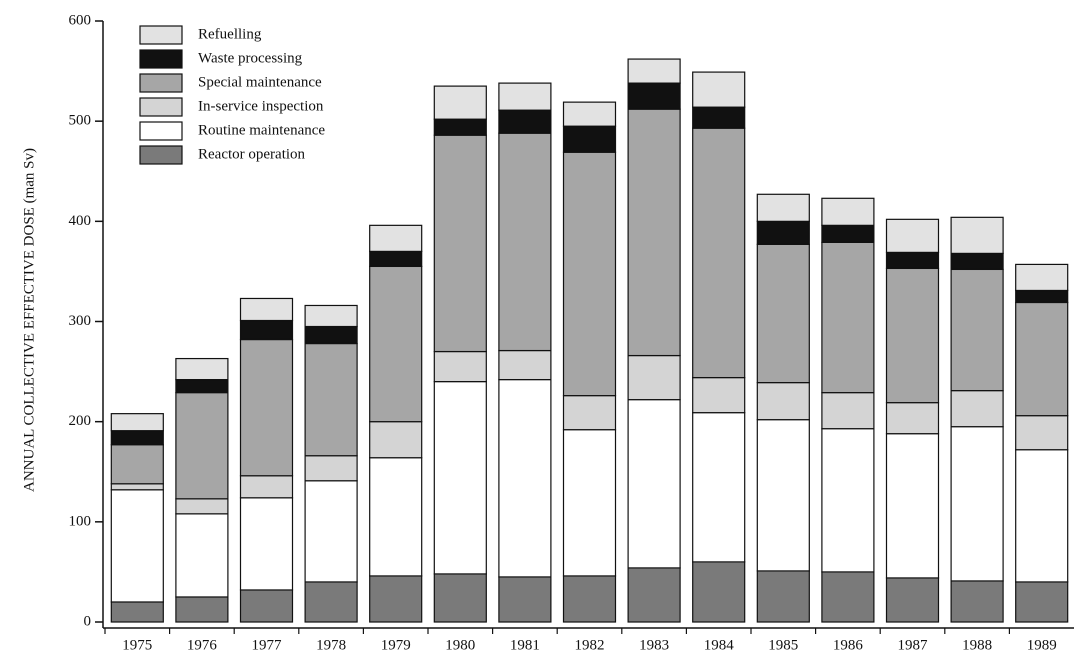 This screenshot has width=1080, height=664. What do you see at coordinates (848, 645) in the screenshot?
I see `x-tick-label: 1986` at bounding box center [848, 645].